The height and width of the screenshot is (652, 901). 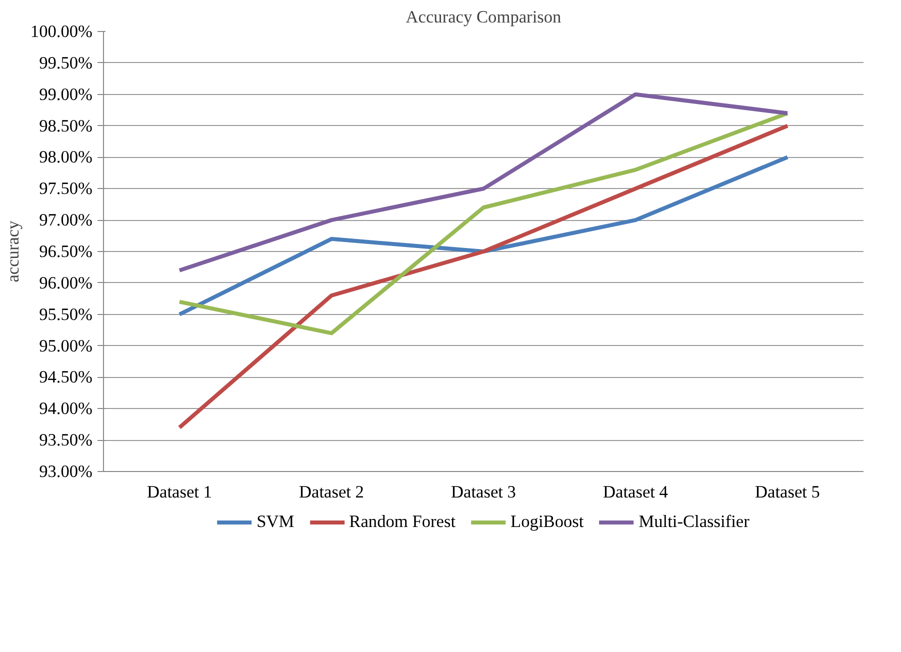 What do you see at coordinates (66, 282) in the screenshot?
I see `y-tick-label: 96.00%` at bounding box center [66, 282].